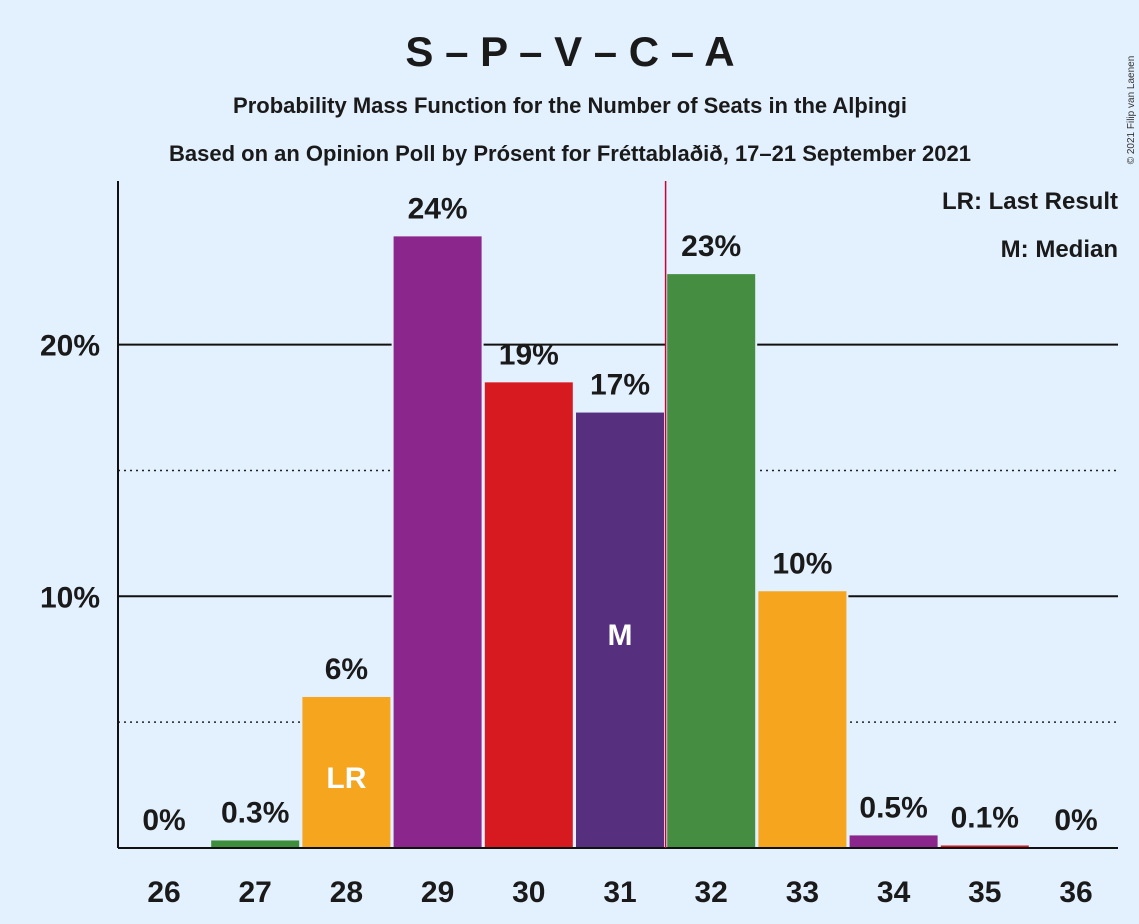  Describe the element at coordinates (984, 892) in the screenshot. I see `x-tick-label: 35` at that location.